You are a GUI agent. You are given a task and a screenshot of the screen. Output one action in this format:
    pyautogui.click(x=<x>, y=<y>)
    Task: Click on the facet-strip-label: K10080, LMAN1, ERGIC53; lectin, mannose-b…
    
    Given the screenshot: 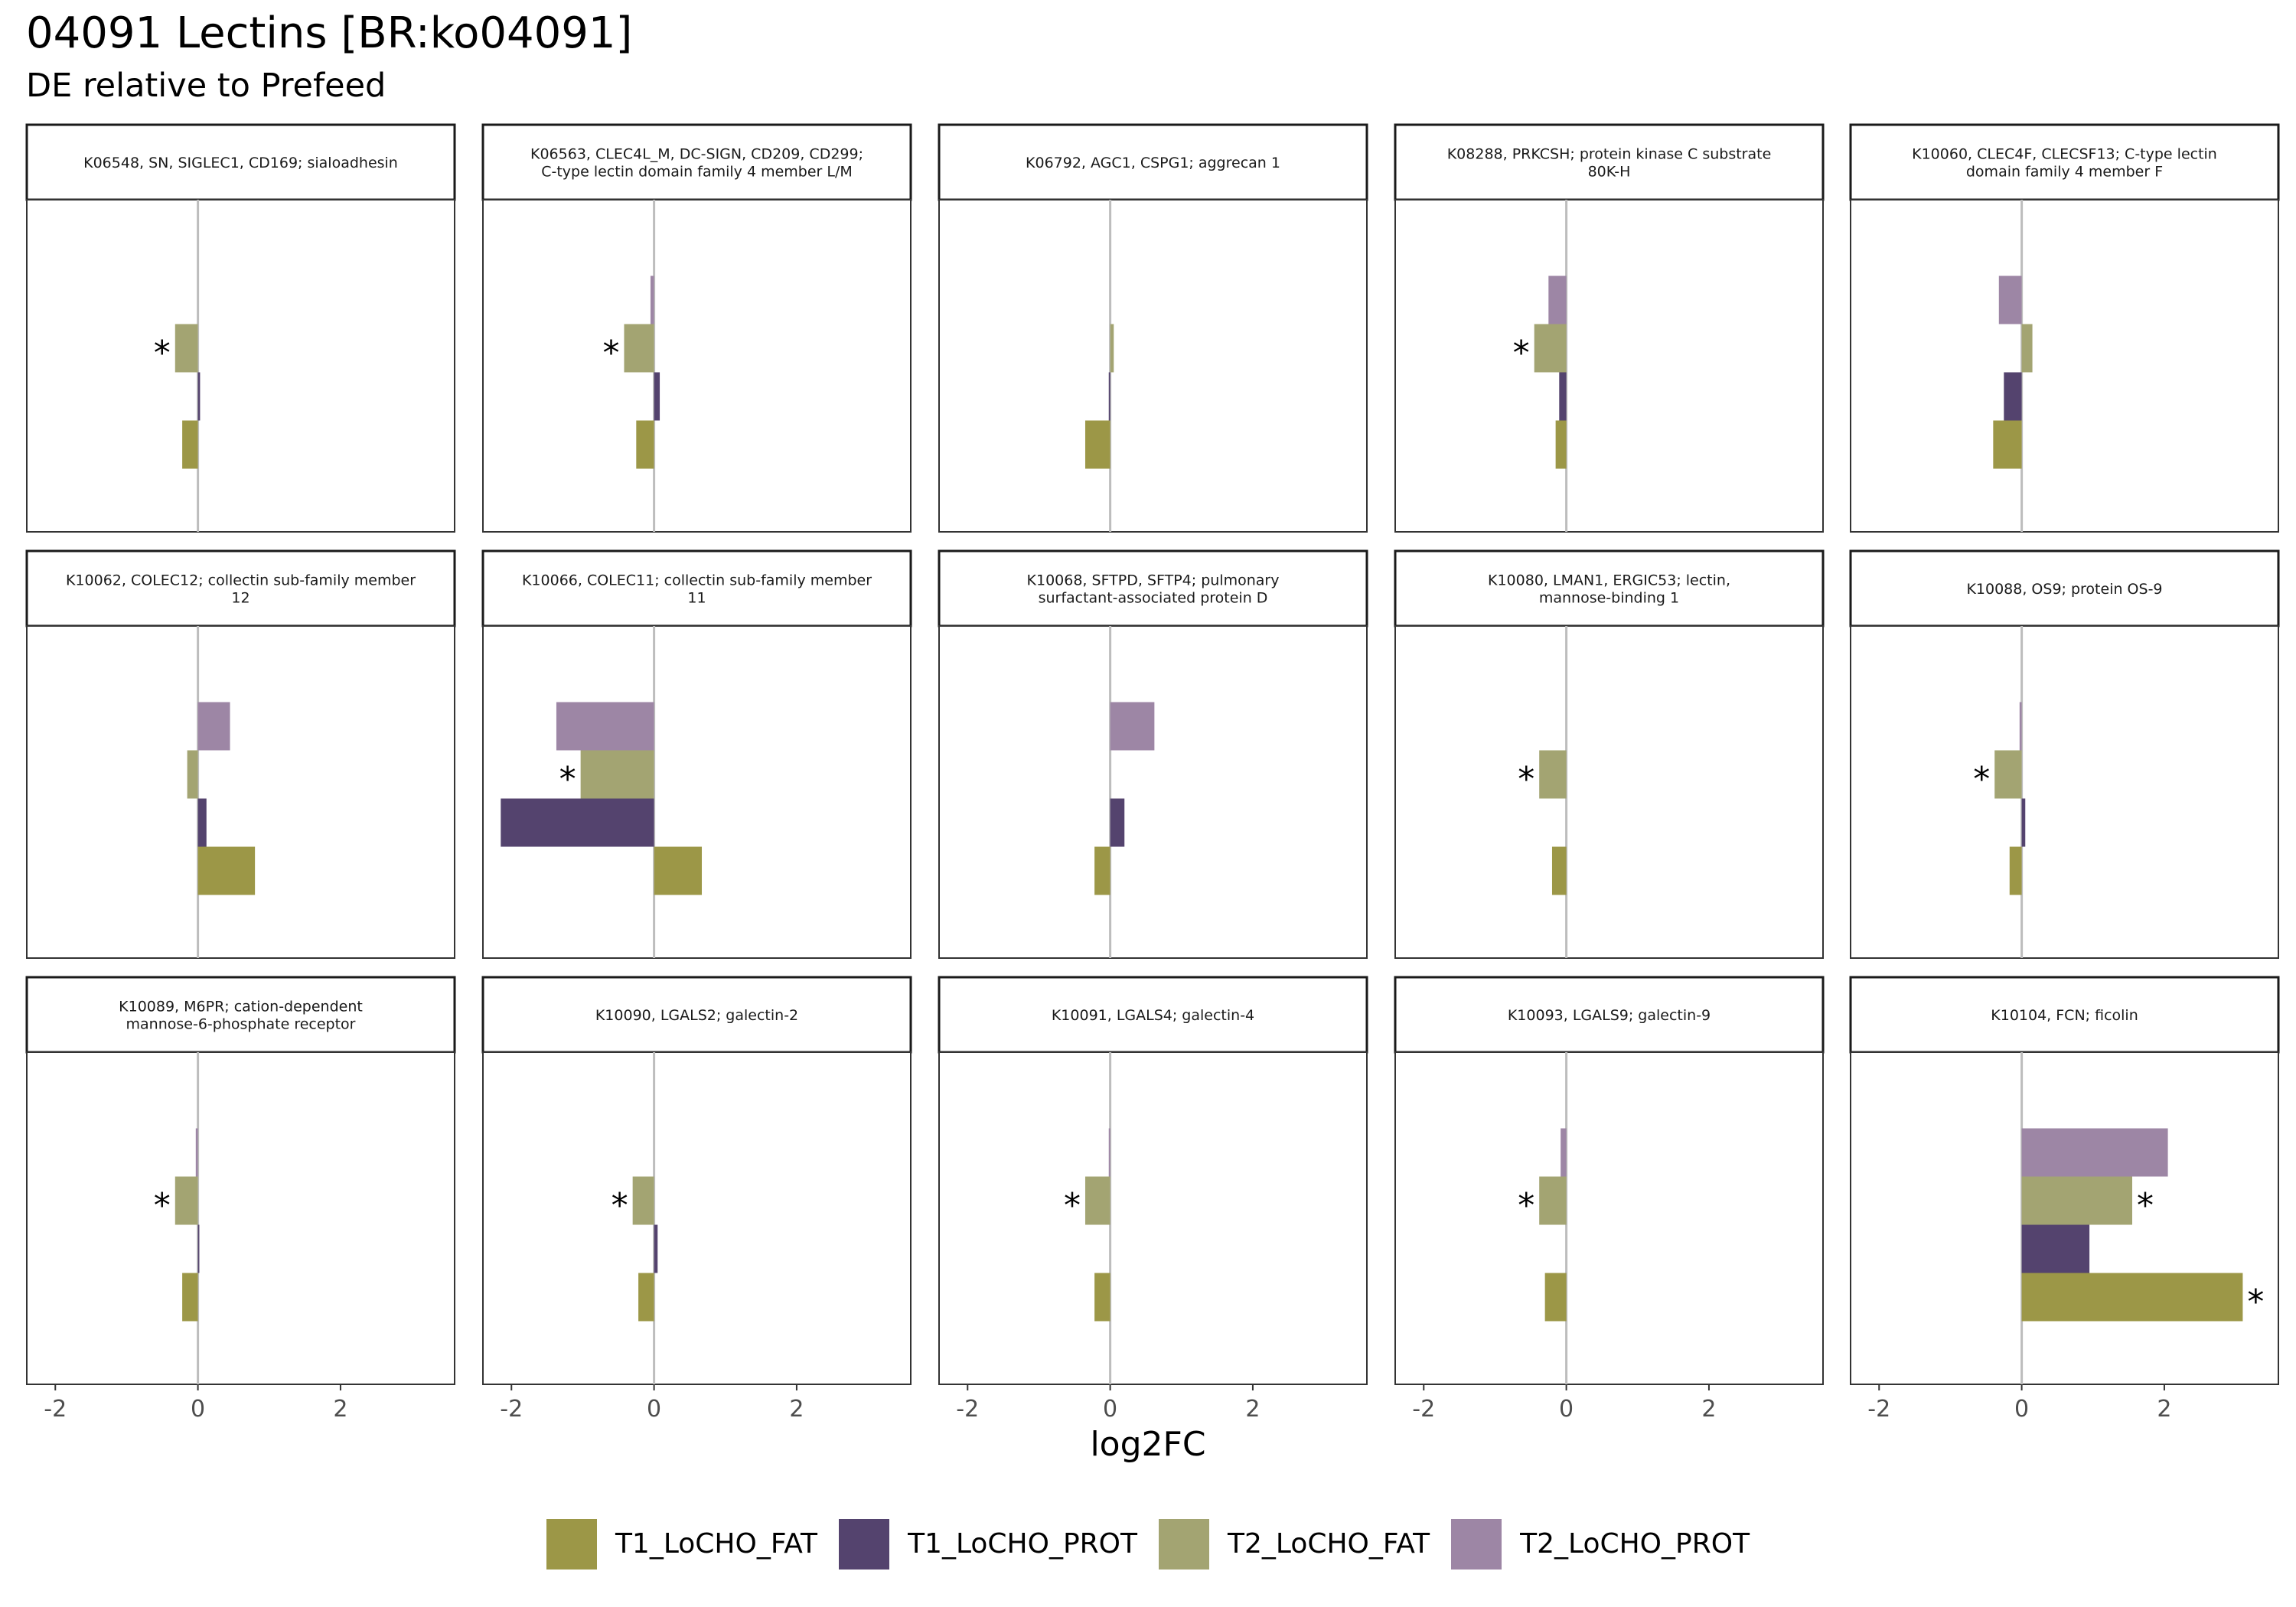 What is the action you would take?
    pyautogui.click(x=1609, y=589)
    